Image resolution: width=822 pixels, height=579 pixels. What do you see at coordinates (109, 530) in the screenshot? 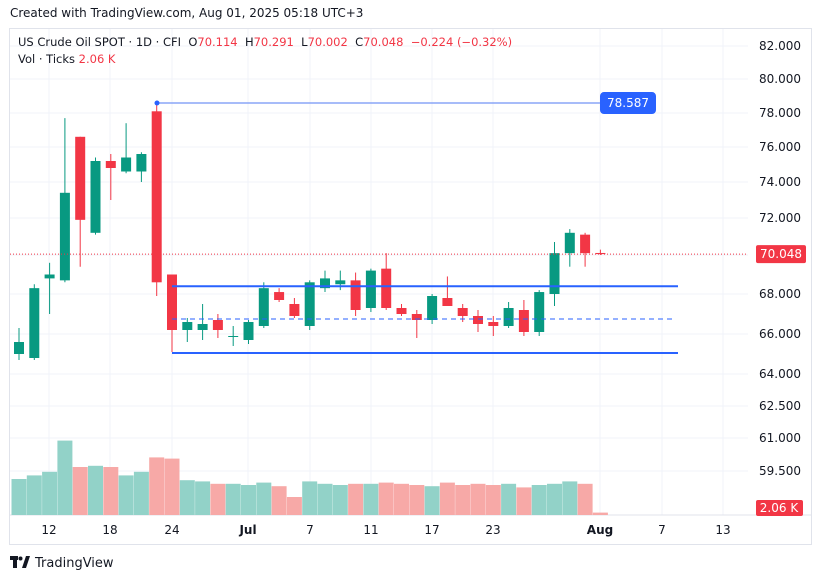
I see `time-axis-label: 18` at bounding box center [109, 530].